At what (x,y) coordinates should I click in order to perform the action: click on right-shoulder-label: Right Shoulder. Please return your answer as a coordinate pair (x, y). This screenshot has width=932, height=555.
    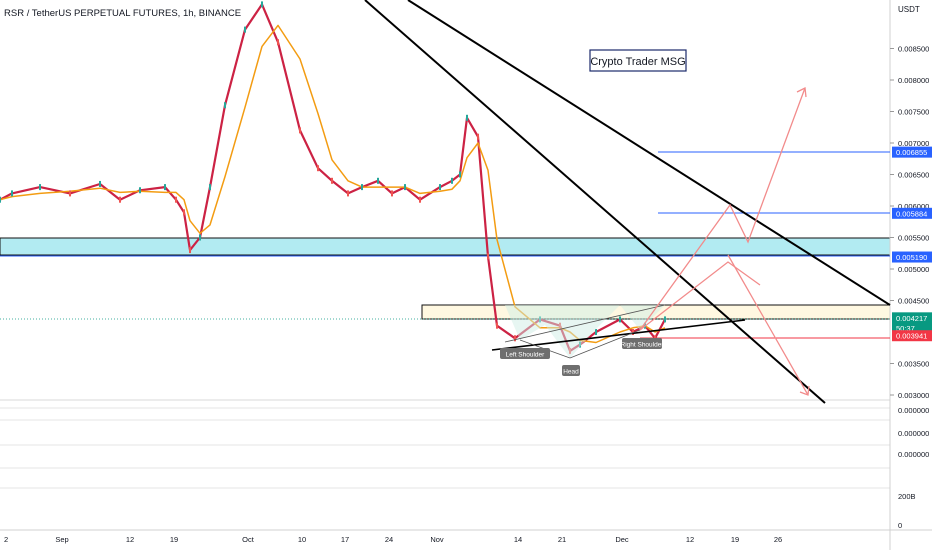
    Looking at the image, I should click on (643, 345).